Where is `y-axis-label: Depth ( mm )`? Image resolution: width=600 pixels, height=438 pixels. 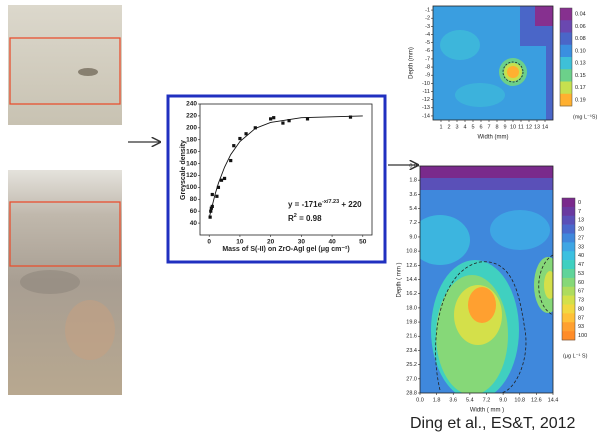
y-axis-label: Depth ( mm ) is located at coordinates (400, 279).